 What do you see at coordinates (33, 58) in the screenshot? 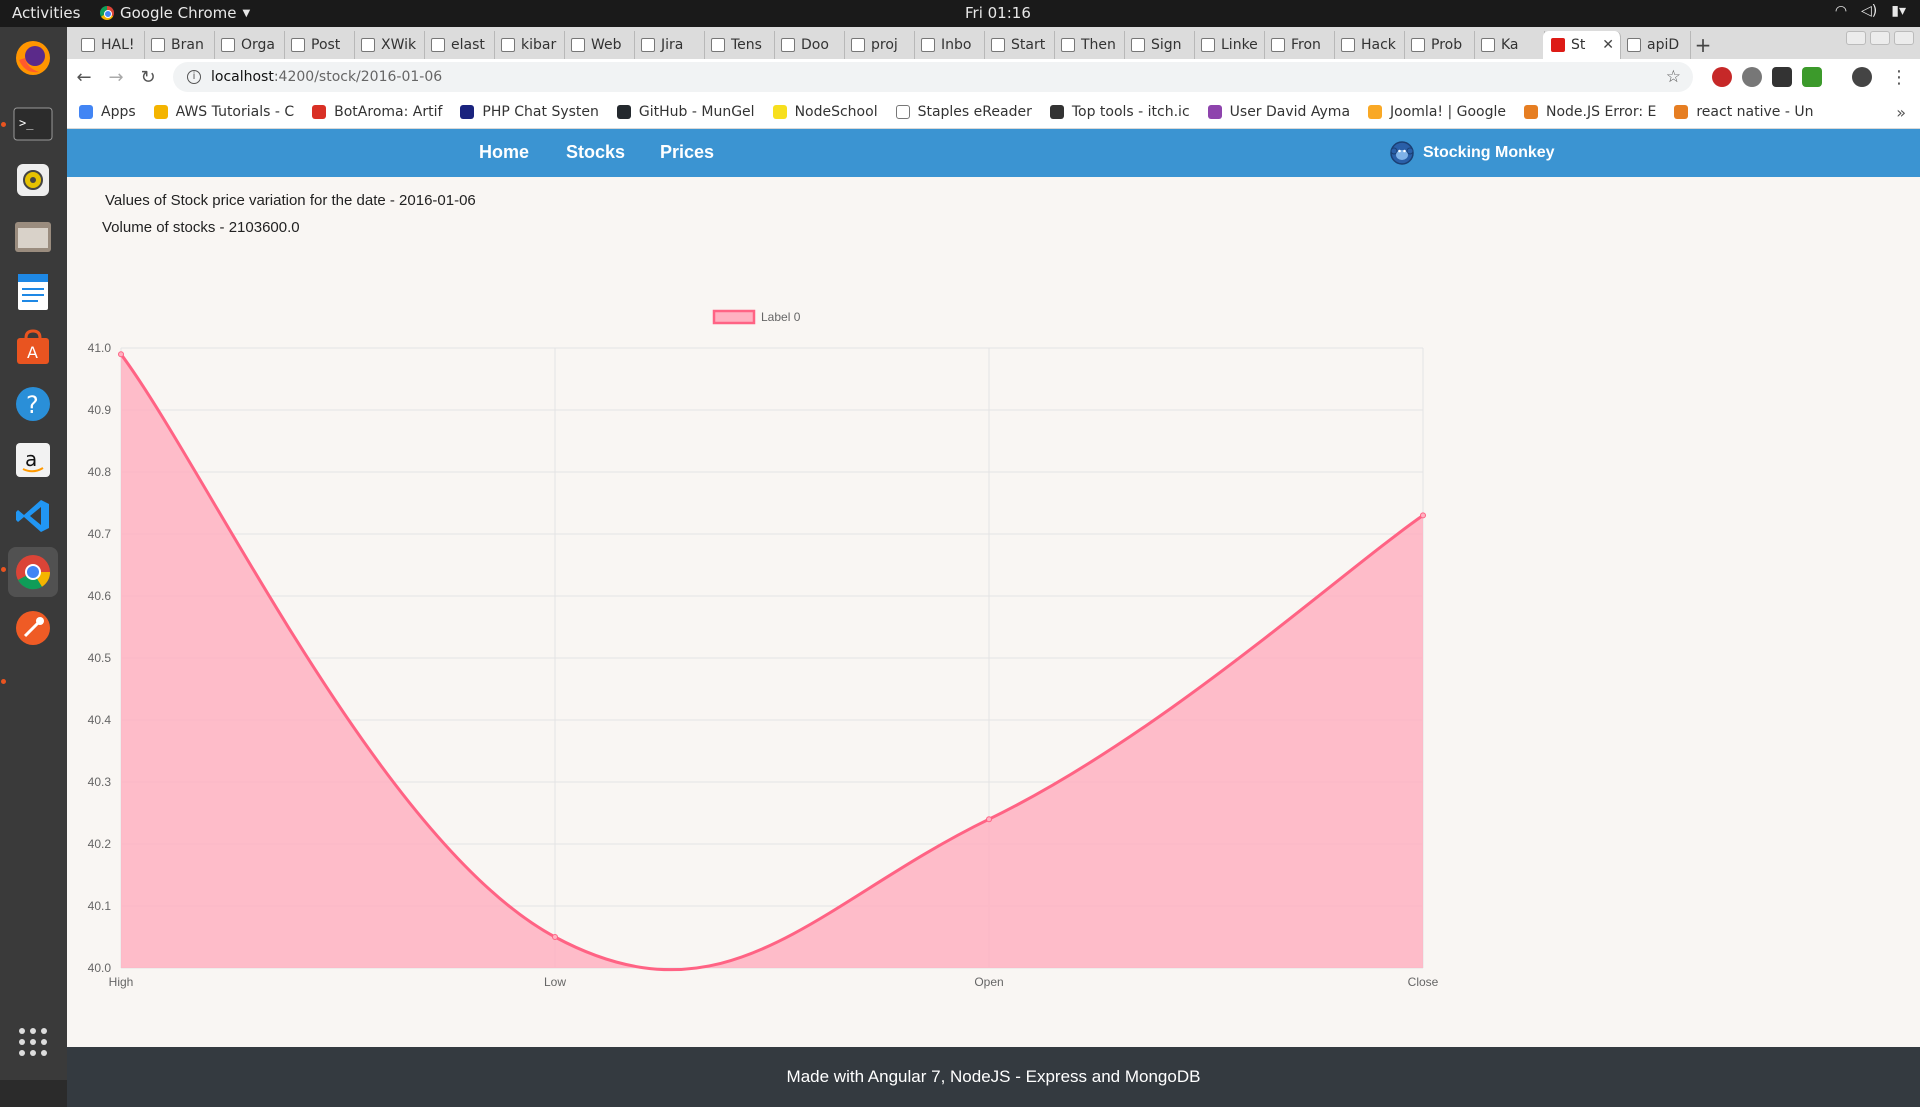
I see `firefox-icon` at bounding box center [33, 58].